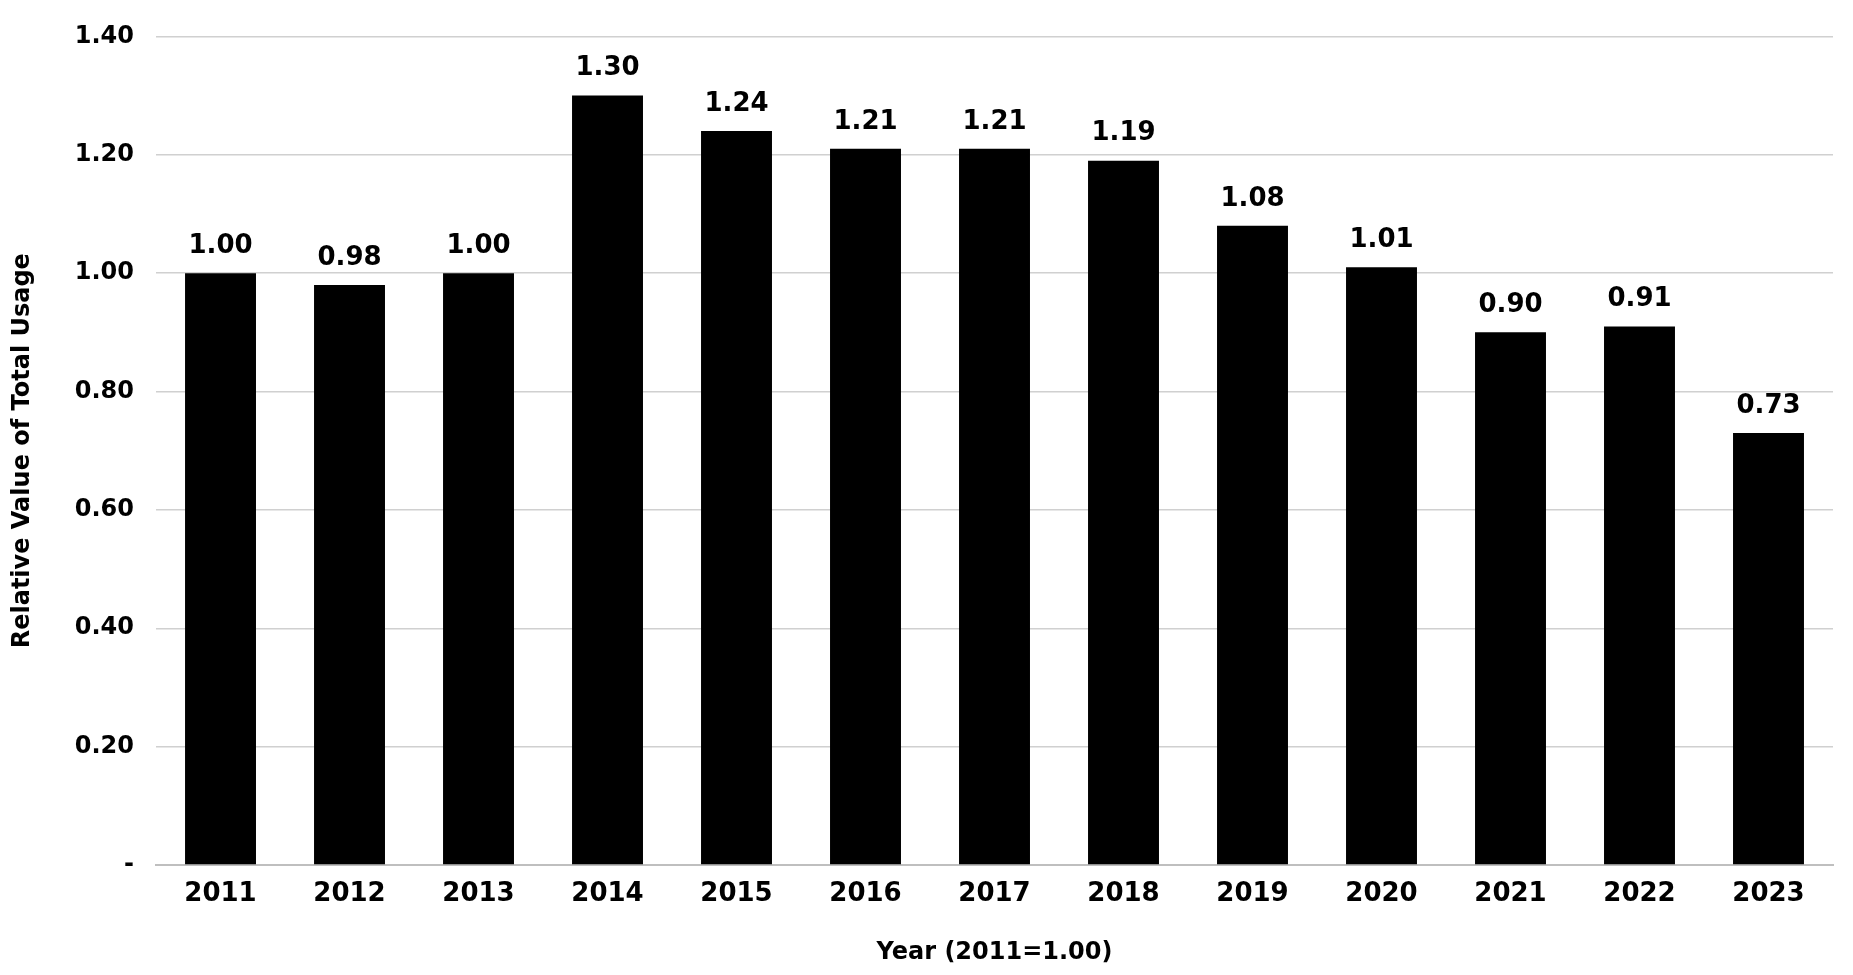 This screenshot has width=1853, height=975. I want to click on data-label: 0.90, so click(1510, 303).